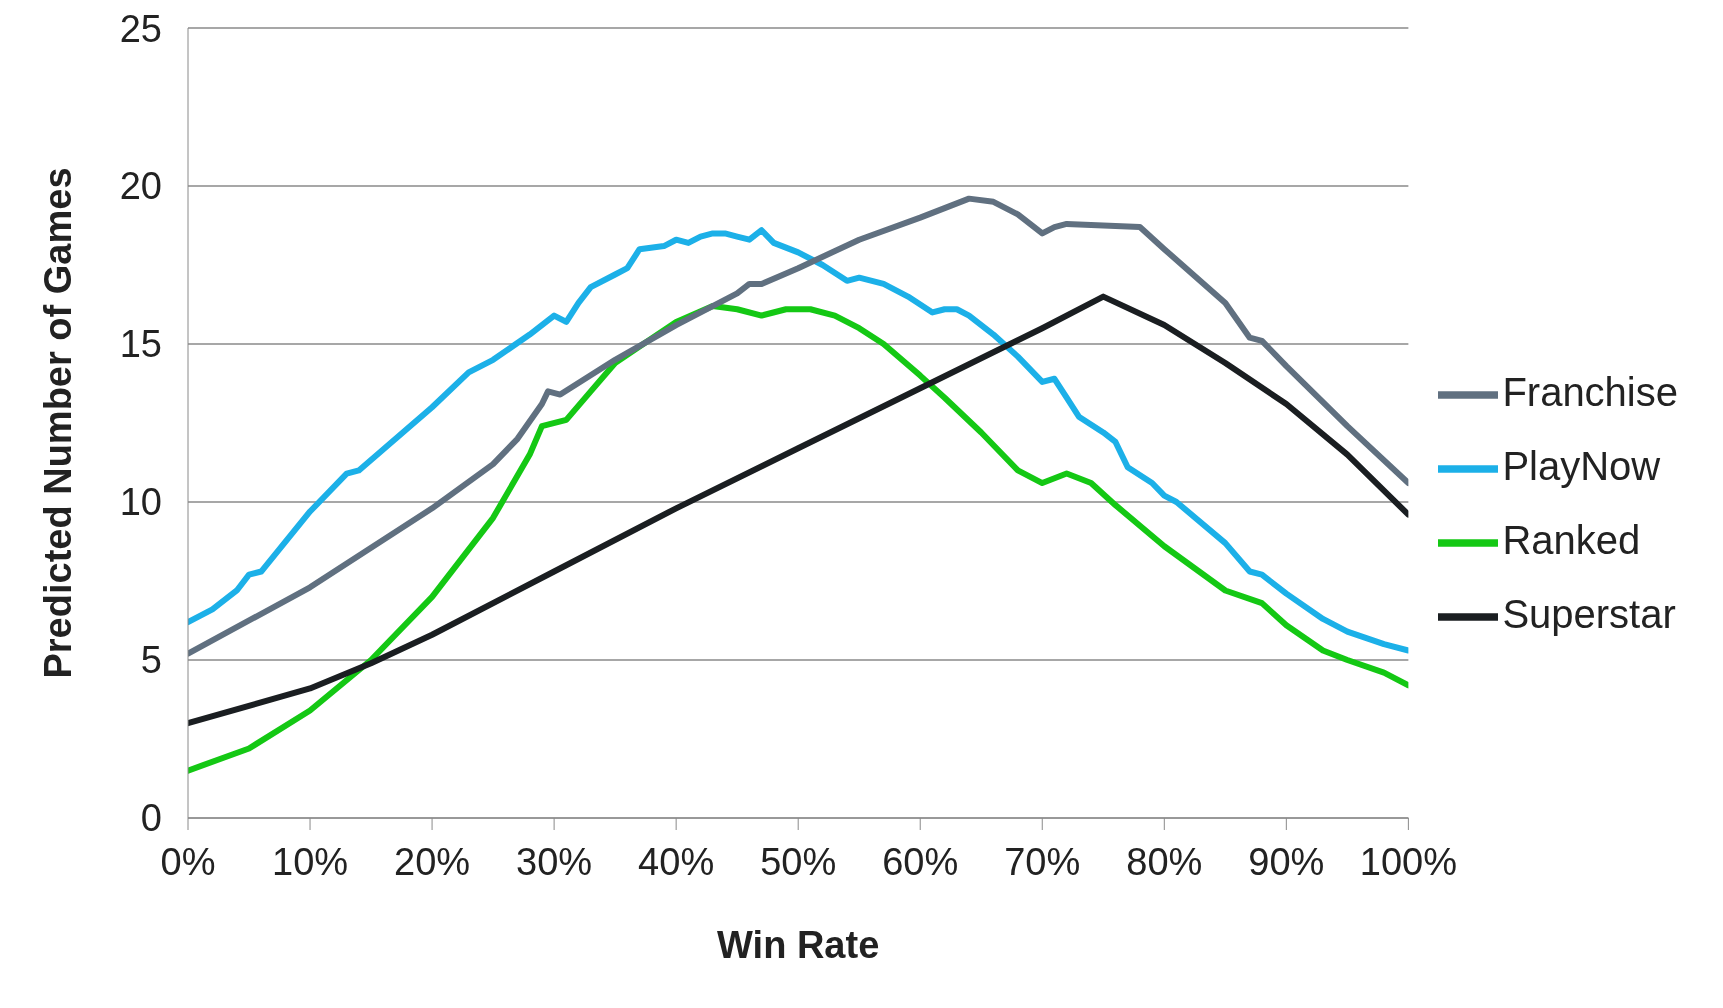 The height and width of the screenshot is (1008, 1723). What do you see at coordinates (1408, 861) in the screenshot?
I see `x-tick-label: 100%` at bounding box center [1408, 861].